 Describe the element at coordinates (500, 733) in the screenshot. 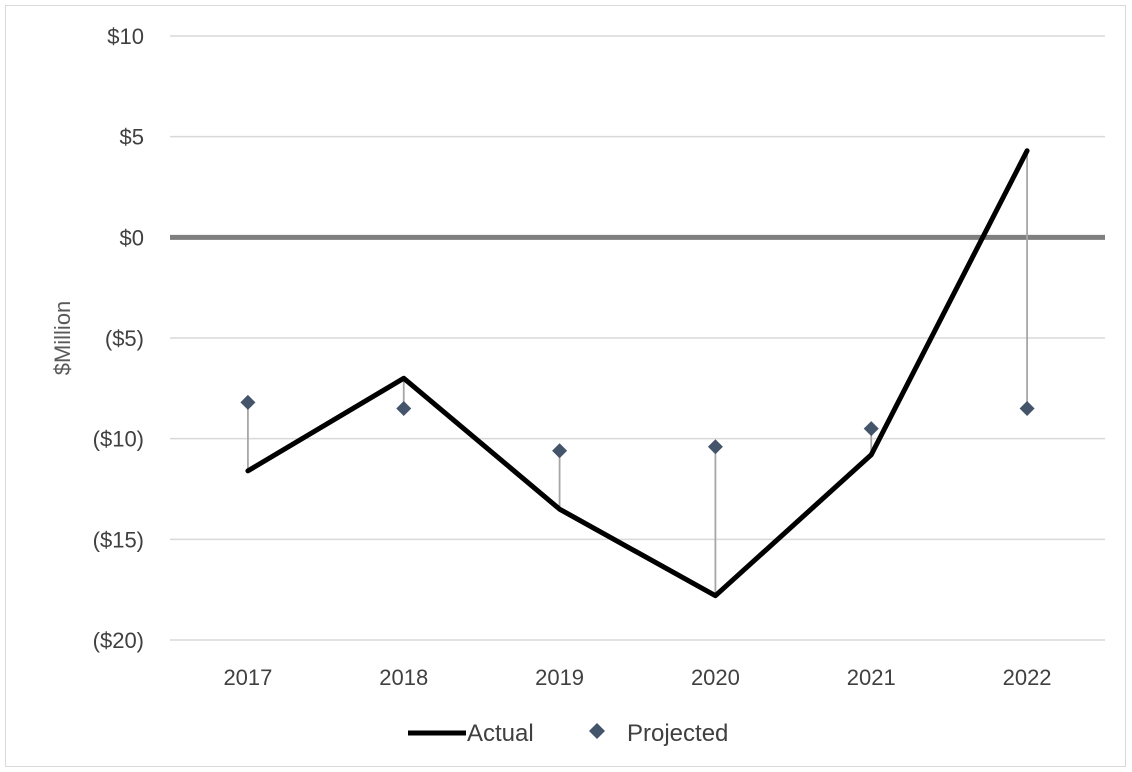

I see `legend-actual-label: Actual` at that location.